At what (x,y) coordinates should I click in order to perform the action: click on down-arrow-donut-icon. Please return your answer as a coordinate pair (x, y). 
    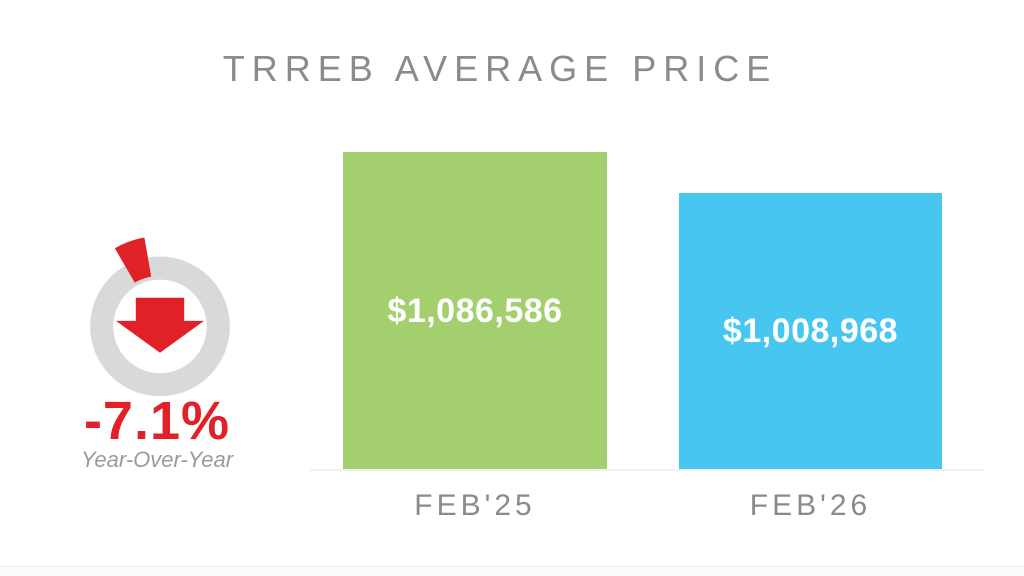
    Looking at the image, I should click on (160, 317).